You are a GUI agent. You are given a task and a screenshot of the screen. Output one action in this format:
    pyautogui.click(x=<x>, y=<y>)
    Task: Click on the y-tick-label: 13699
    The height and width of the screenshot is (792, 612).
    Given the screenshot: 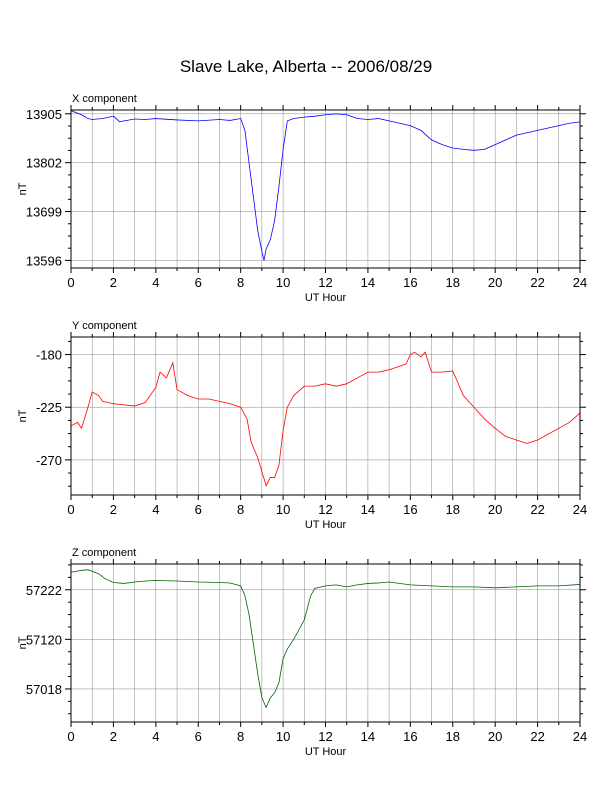 What is the action you would take?
    pyautogui.click(x=44, y=212)
    